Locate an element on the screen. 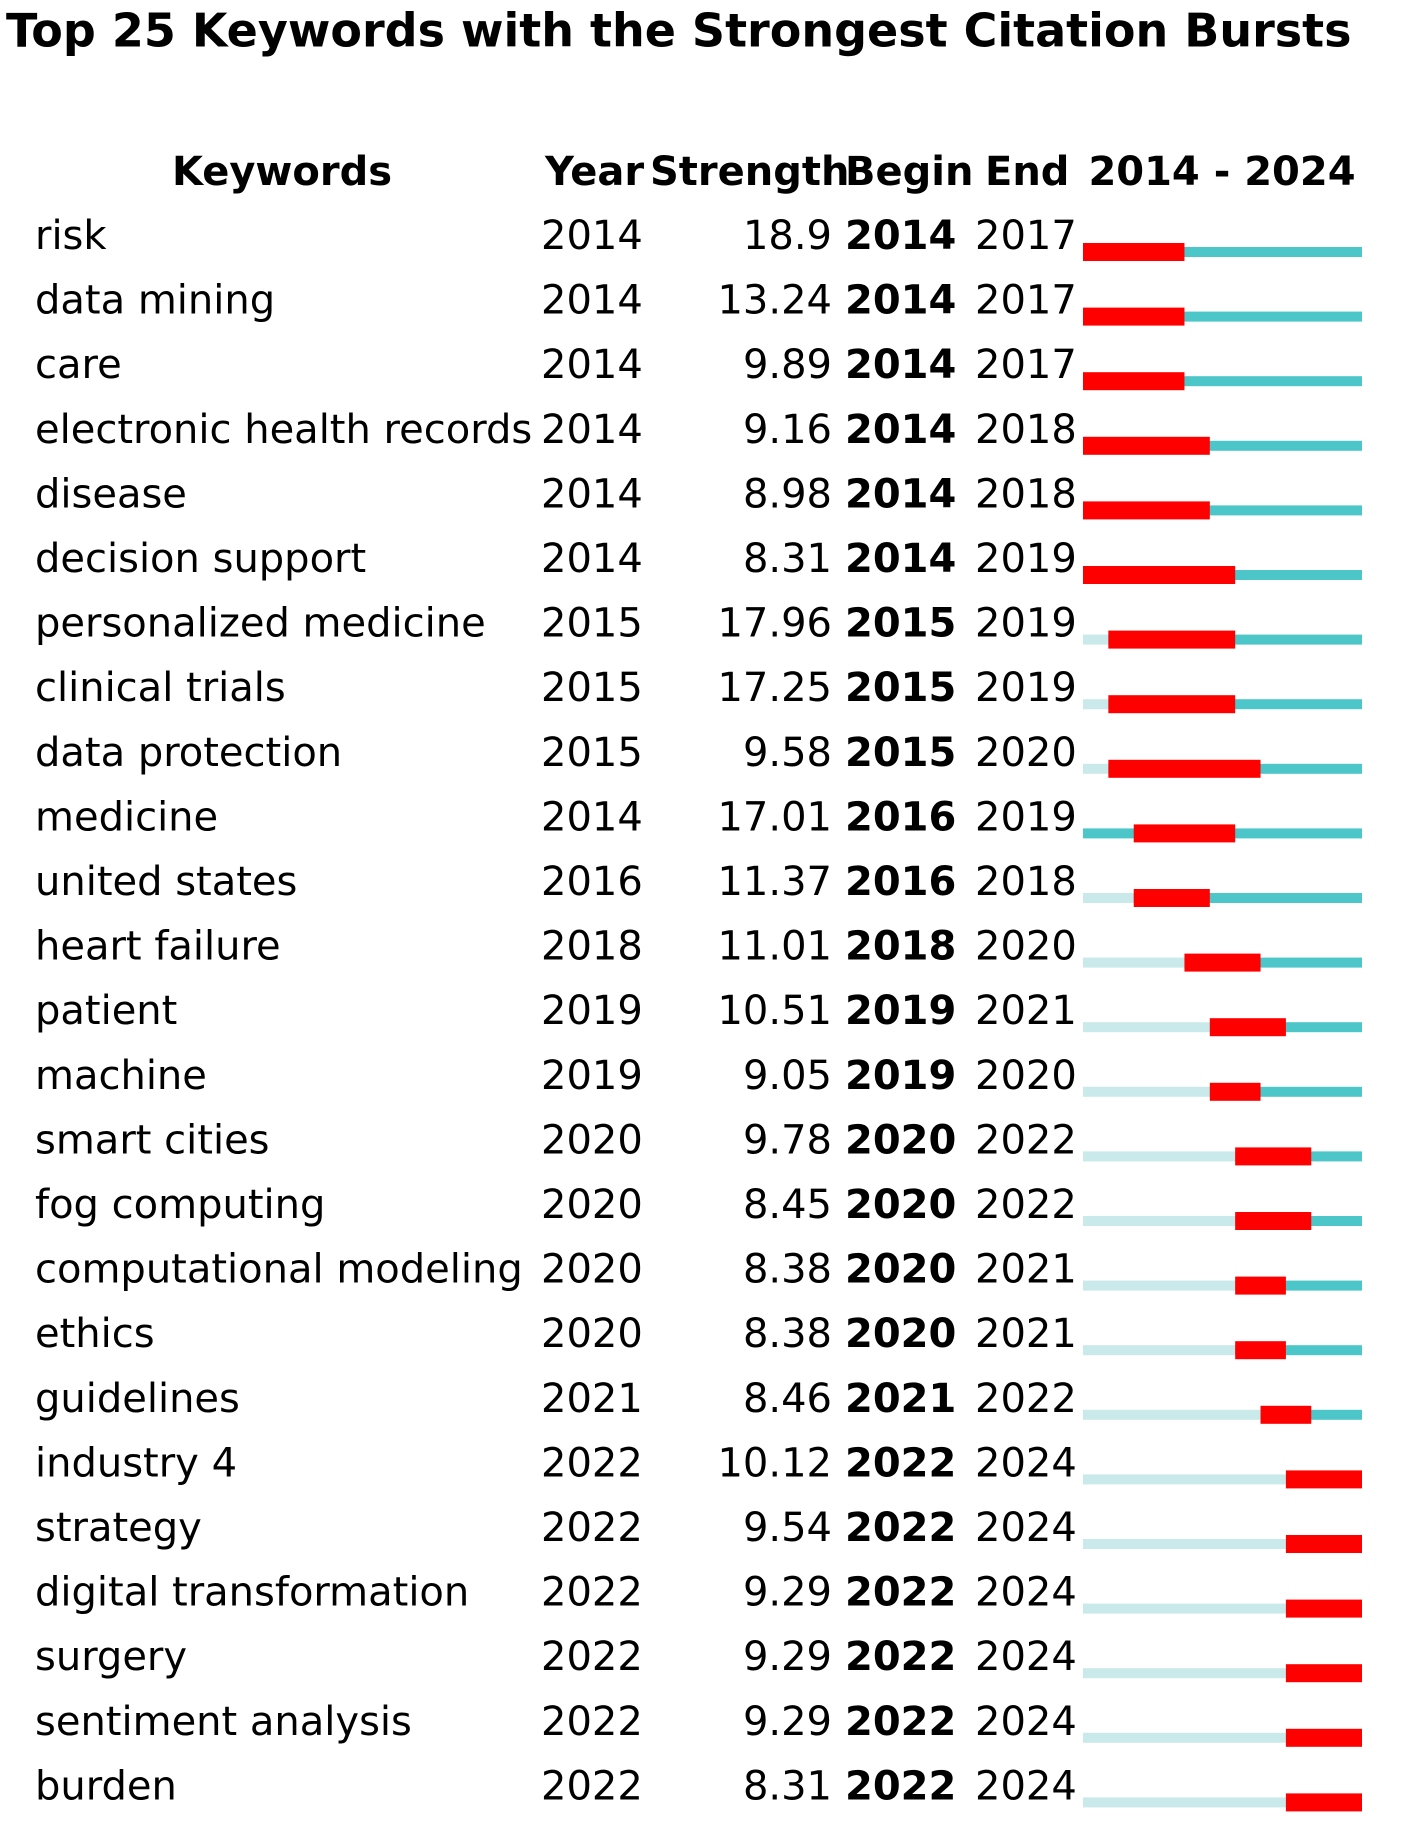 Image resolution: width=1418 pixels, height=1837 pixels. keyword: medicine is located at coordinates (126, 817).